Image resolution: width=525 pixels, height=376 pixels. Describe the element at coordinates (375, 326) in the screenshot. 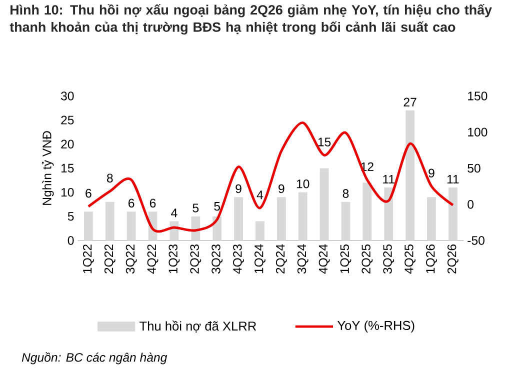

I see `legend-label: YoY (%-RHS)` at that location.